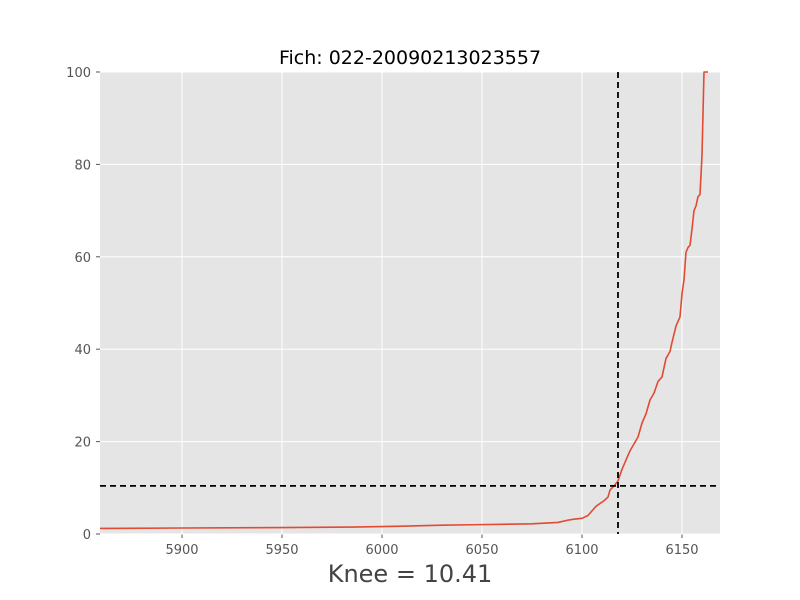 This screenshot has width=800, height=600. I want to click on chart-title: Fich: 022-20090213023557, so click(410, 58).